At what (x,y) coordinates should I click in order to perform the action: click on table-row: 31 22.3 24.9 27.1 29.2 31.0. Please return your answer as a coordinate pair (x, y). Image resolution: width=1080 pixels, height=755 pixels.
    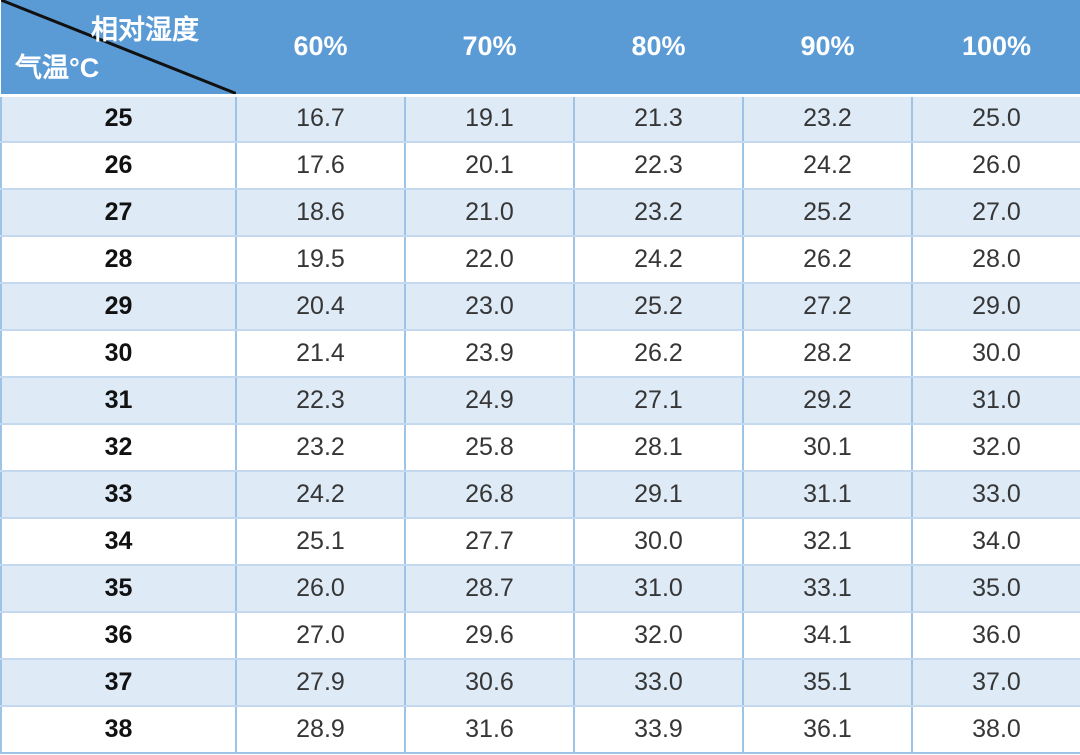
    Looking at the image, I should click on (540, 401).